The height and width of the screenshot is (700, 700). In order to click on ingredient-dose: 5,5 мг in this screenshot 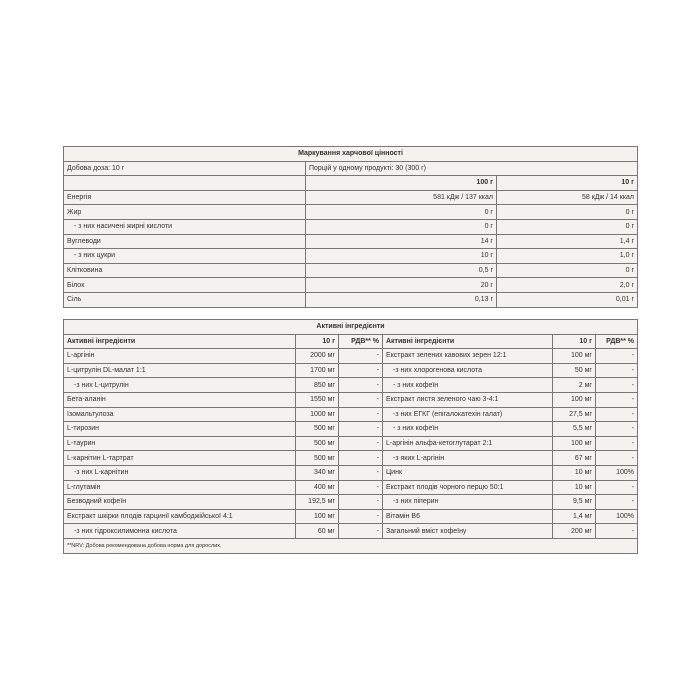, I will do `click(574, 429)`.